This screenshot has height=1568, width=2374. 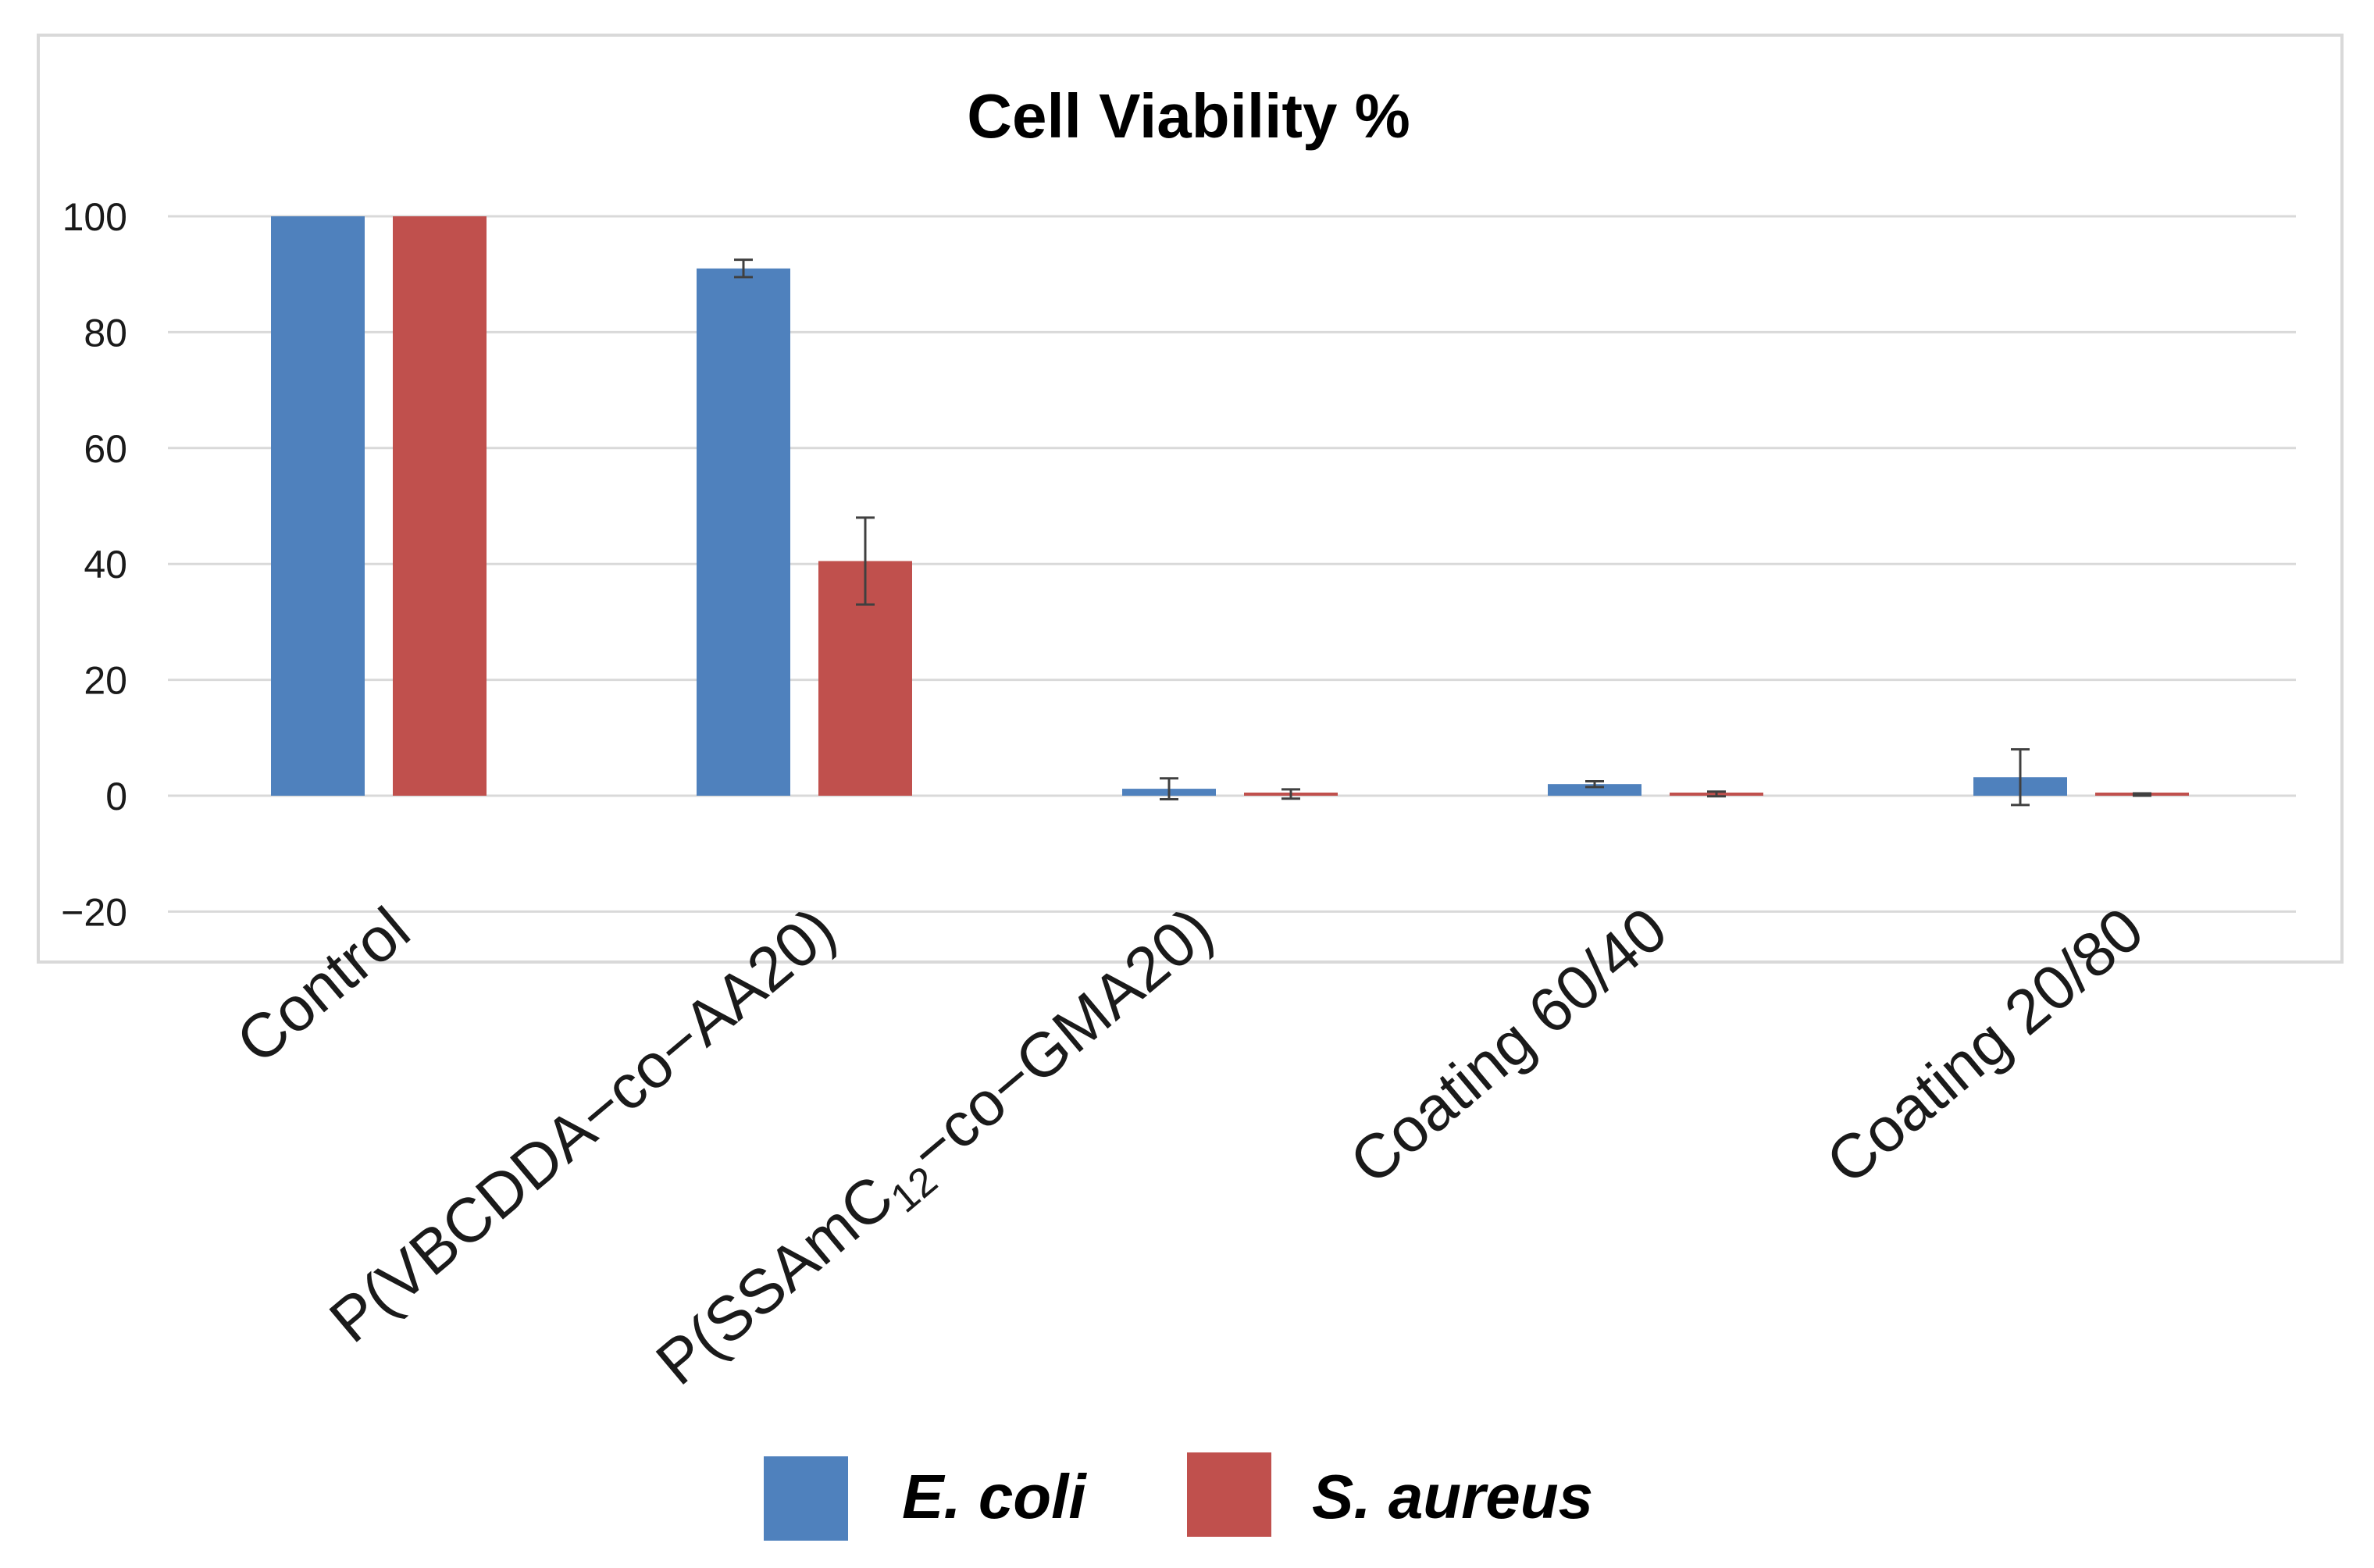 I want to click on legend-label: S. aureus, so click(x=1452, y=1496).